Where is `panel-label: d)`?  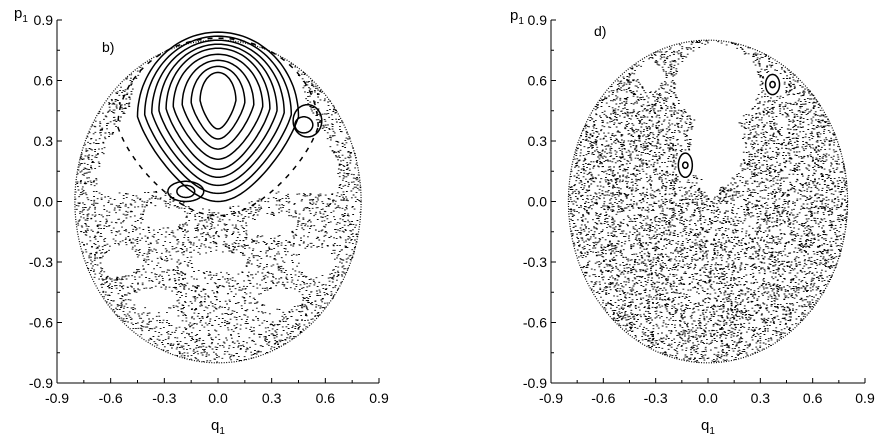 panel-label: d) is located at coordinates (600, 31).